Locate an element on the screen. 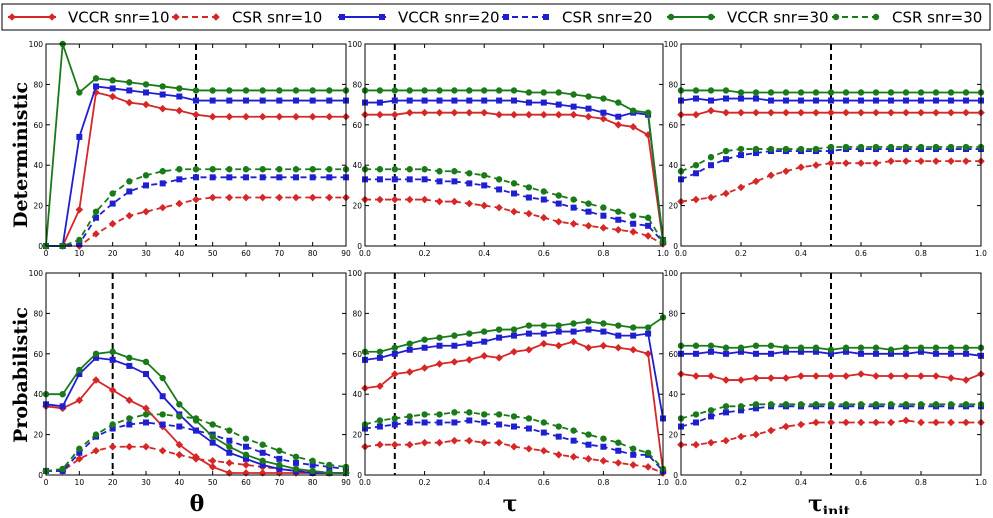 This screenshot has width=993, height=518. legend-frame is located at coordinates (496, 17).